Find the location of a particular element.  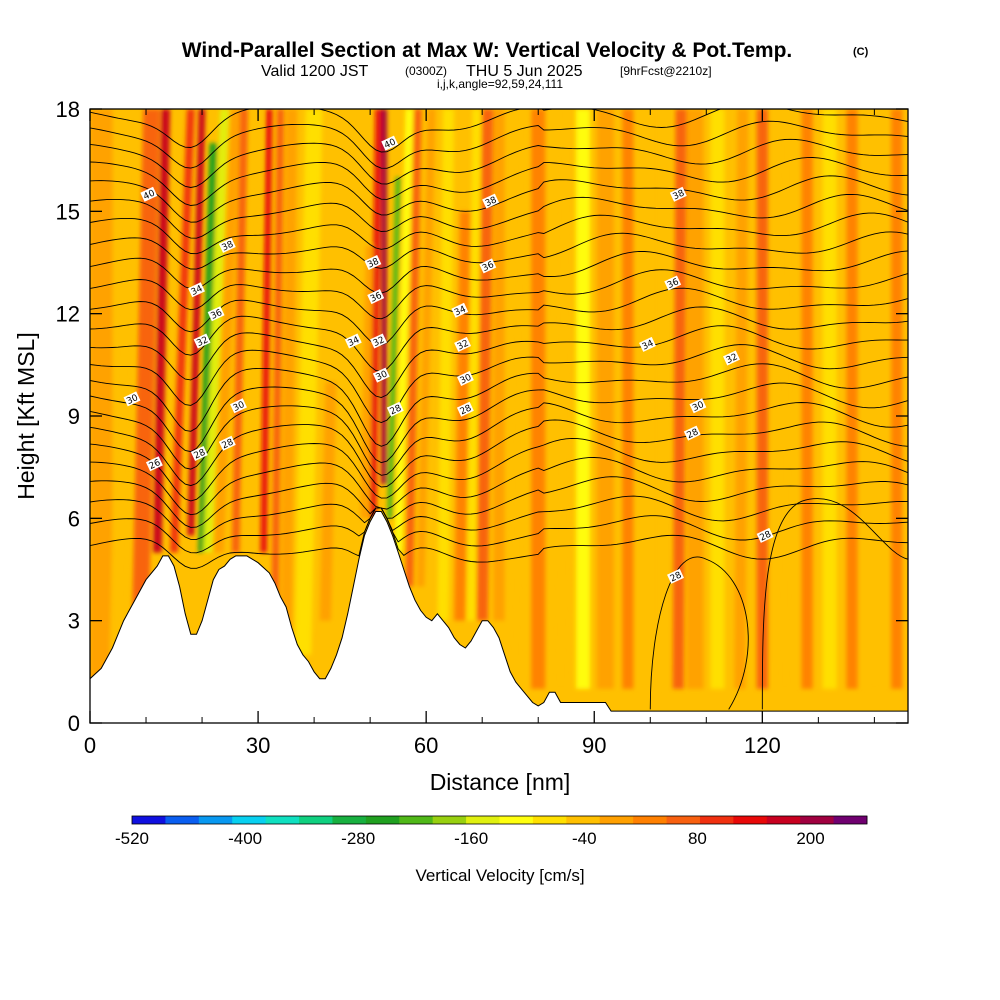

colorbar-tick-label: -400 is located at coordinates (245, 838).